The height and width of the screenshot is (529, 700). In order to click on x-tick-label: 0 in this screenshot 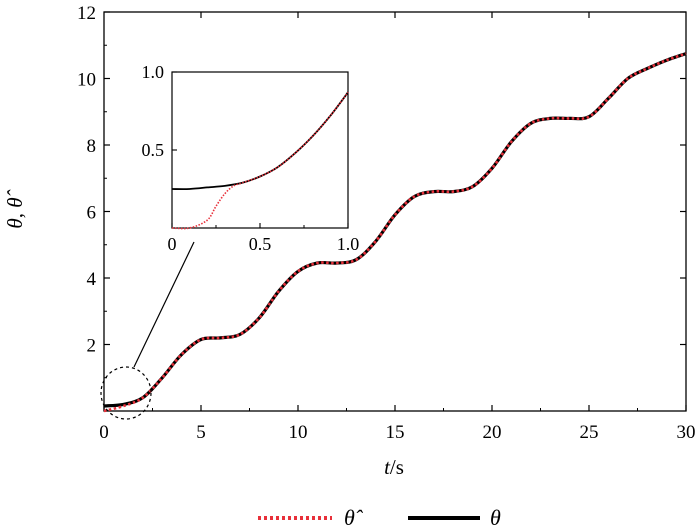, I will do `click(104, 432)`.